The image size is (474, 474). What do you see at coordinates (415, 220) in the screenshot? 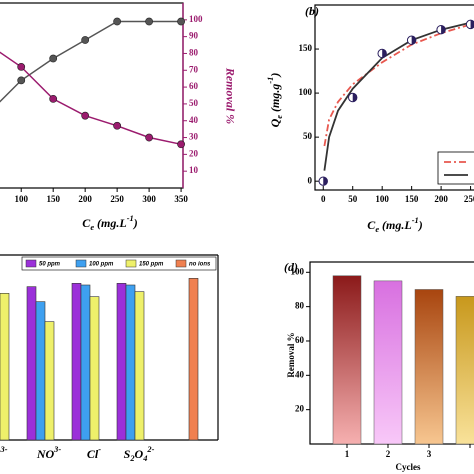
I see `x-axis-label-part: -1` at bounding box center [415, 220].